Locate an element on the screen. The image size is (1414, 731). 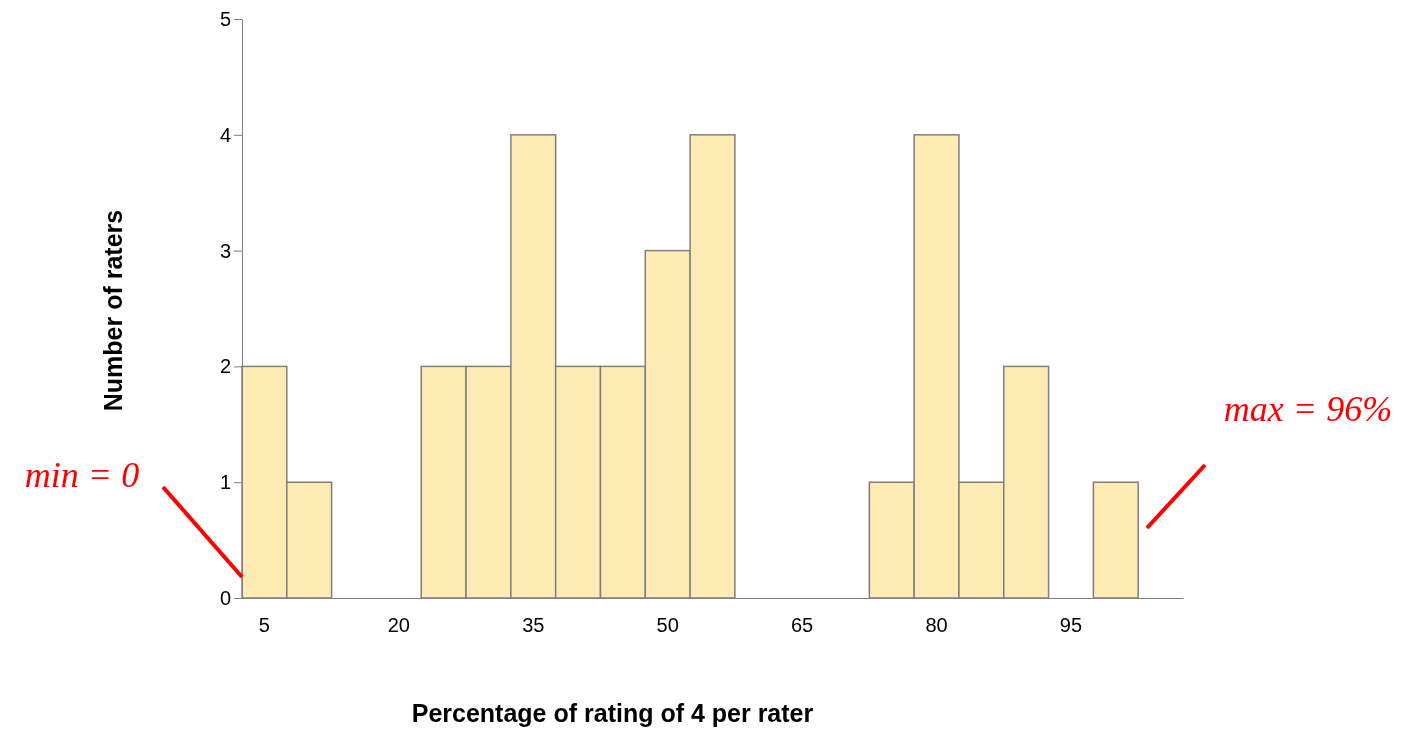
y-tick-label: 0 is located at coordinates (225, 597).